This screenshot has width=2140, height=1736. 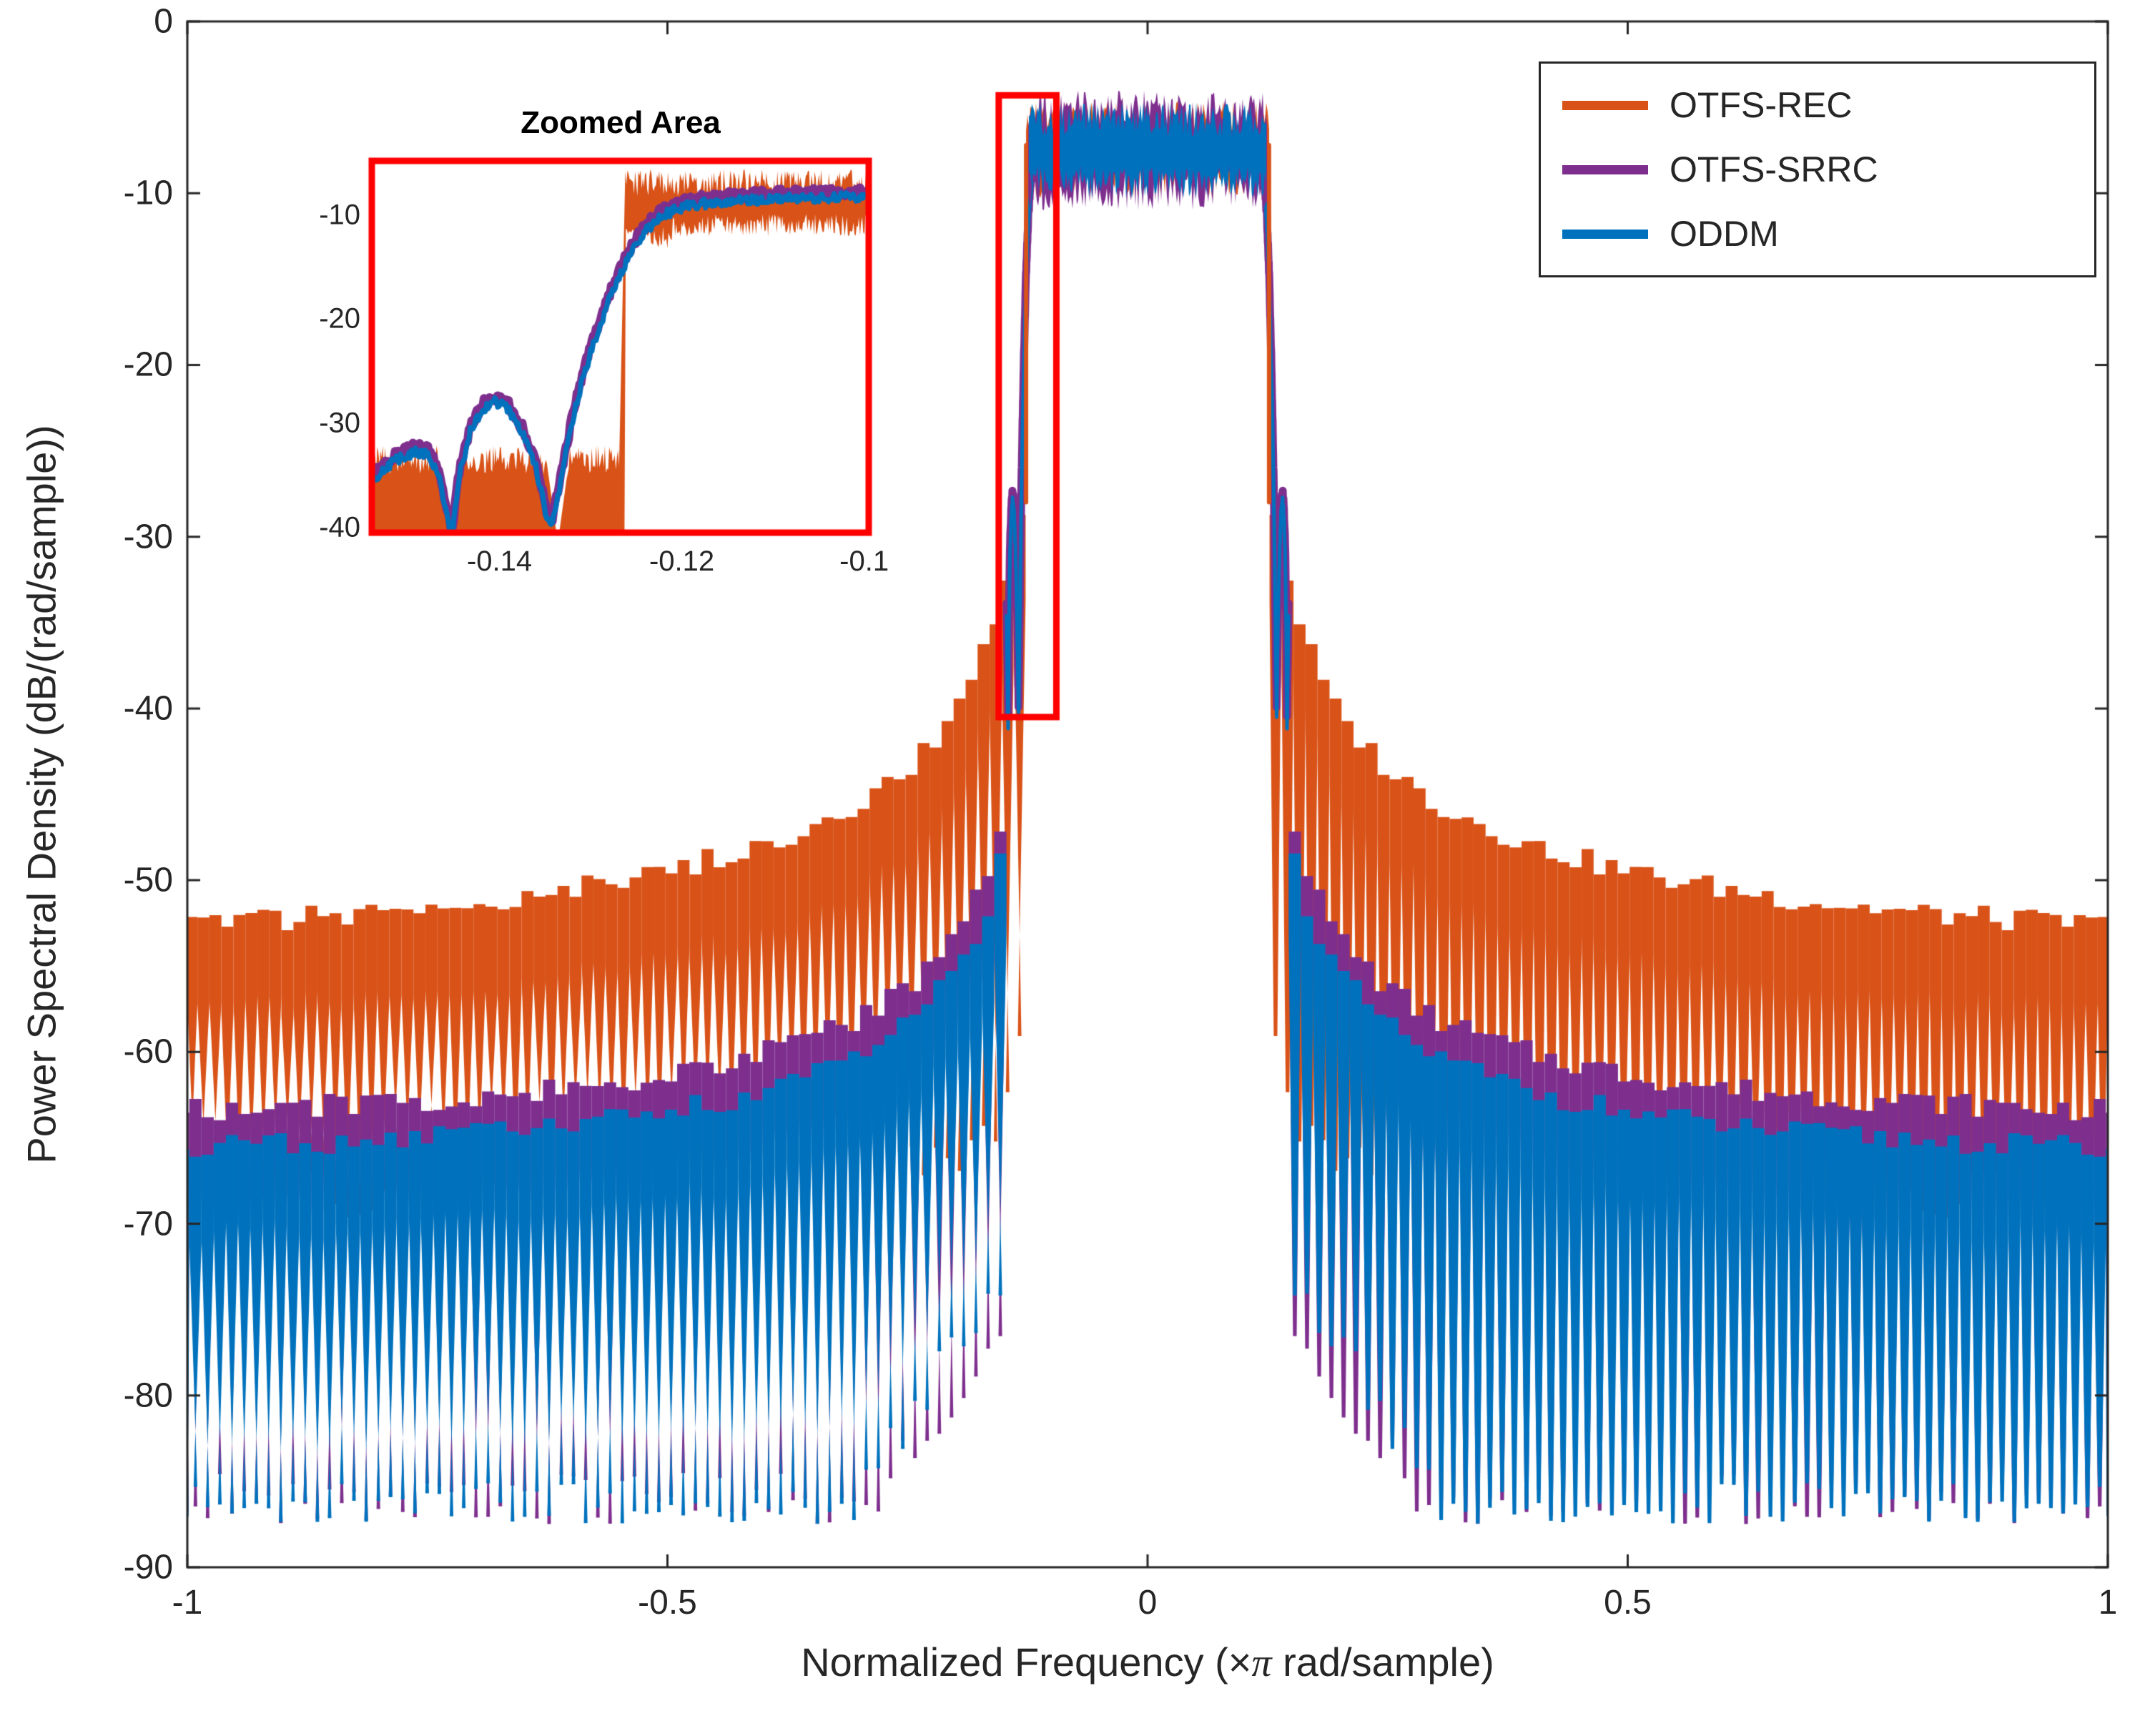 What do you see at coordinates (163, 21) in the screenshot?
I see `y-tick-label: 0` at bounding box center [163, 21].